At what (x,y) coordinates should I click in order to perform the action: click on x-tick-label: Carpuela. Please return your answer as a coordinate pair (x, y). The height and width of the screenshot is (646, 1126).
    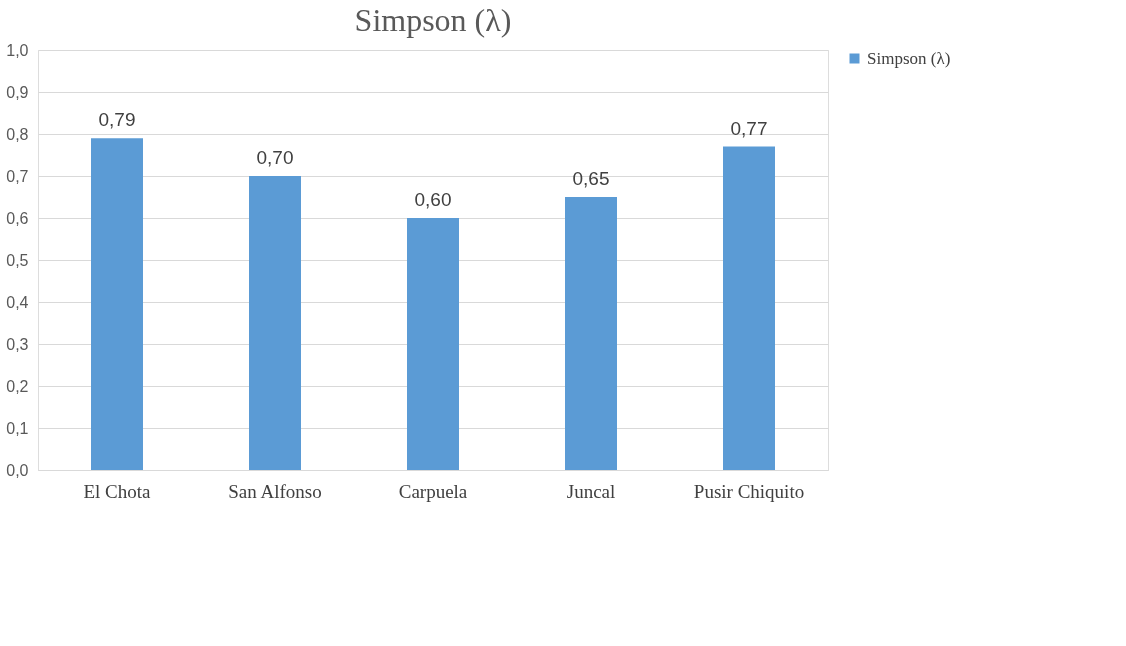
    Looking at the image, I should click on (433, 491).